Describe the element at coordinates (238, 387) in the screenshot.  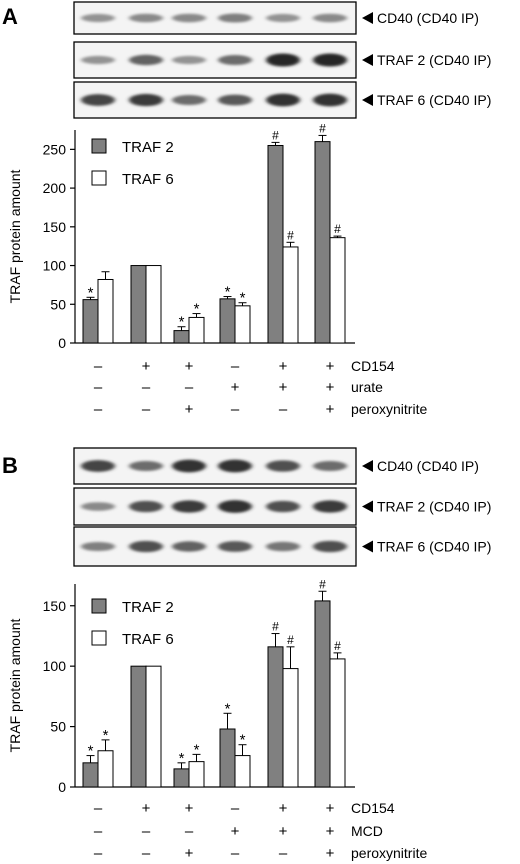
I see `condition-row-2: – – – + + + urate` at that location.